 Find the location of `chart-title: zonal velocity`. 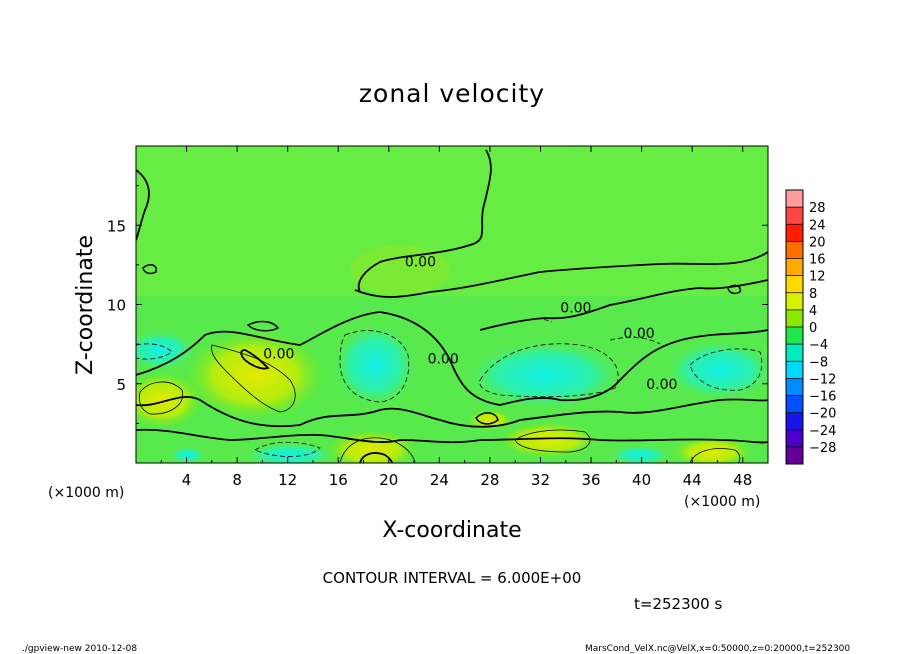

chart-title: zonal velocity is located at coordinates (452, 93).